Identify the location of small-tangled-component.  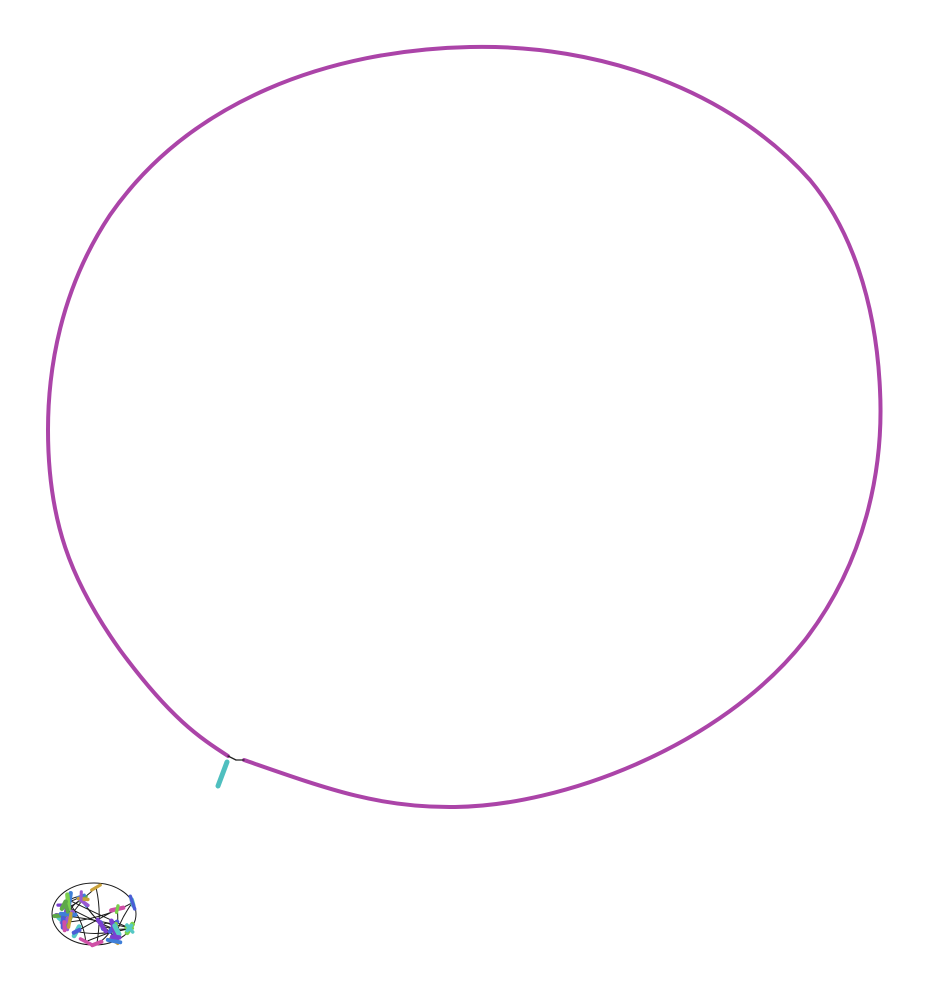
(94, 915).